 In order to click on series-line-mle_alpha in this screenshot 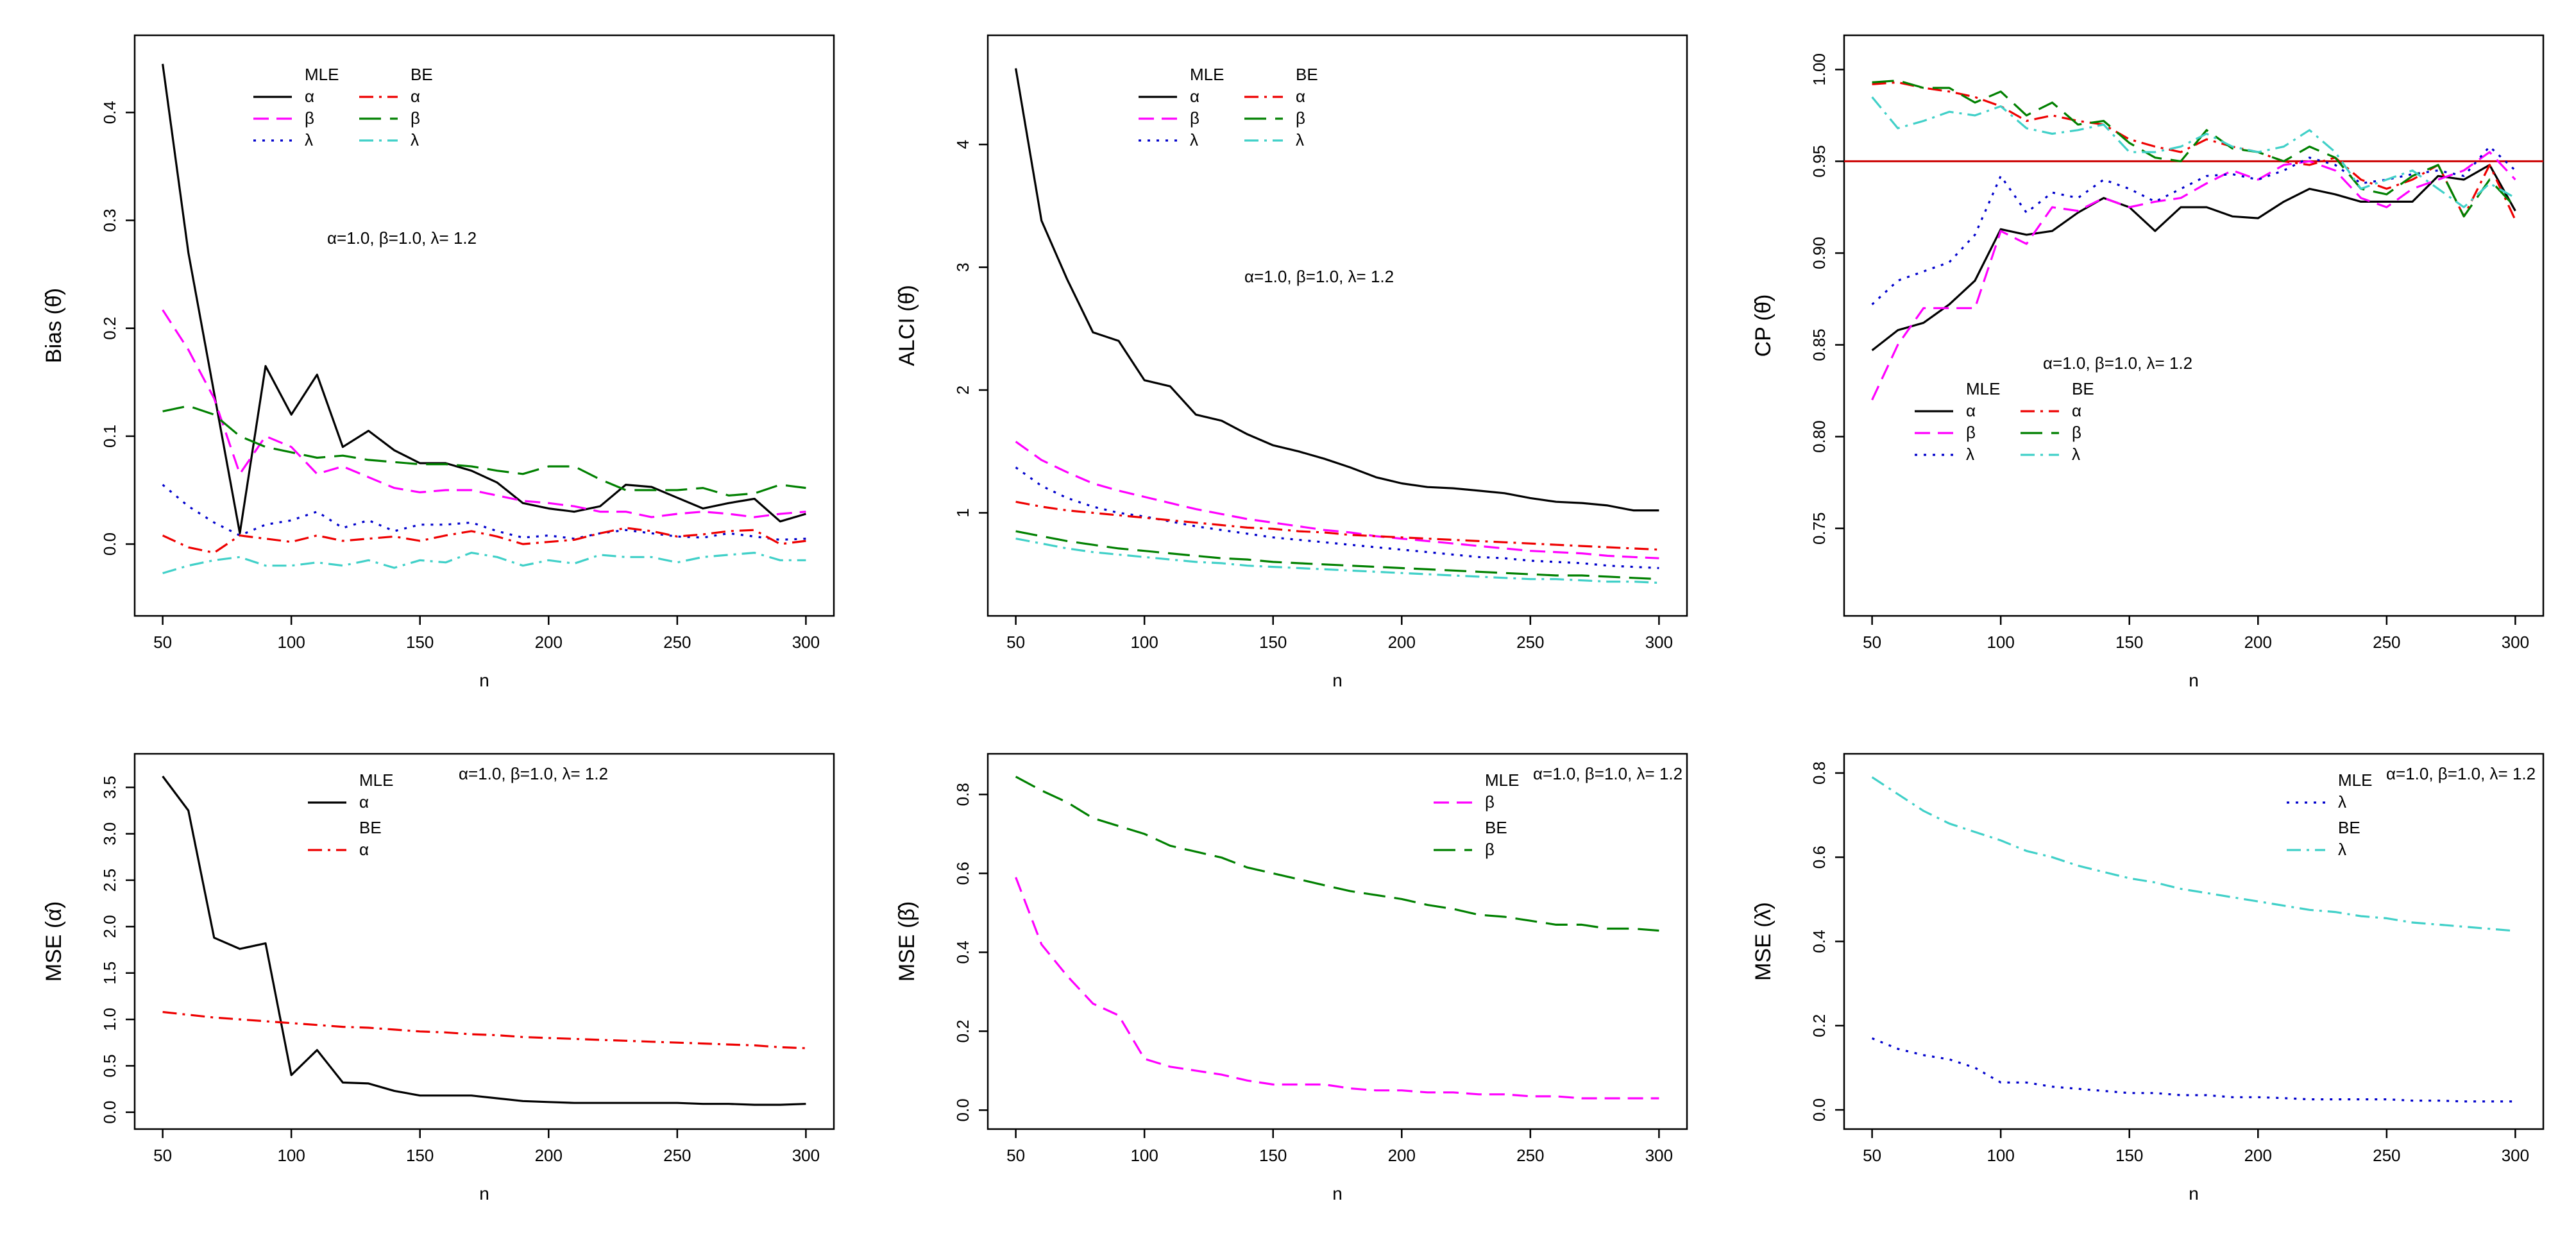, I will do `click(484, 299)`.